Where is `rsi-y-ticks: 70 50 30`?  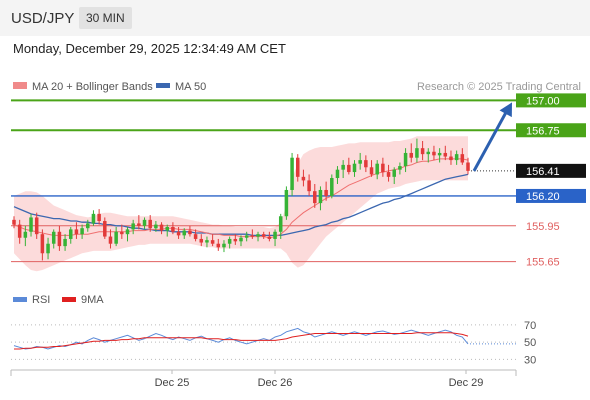
rsi-y-ticks: 70 50 30 is located at coordinates (530, 343).